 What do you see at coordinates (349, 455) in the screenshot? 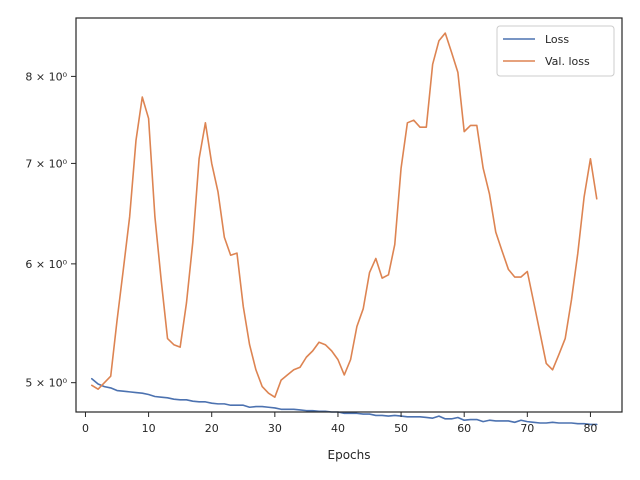
I see `x-axis-label: Epochs` at bounding box center [349, 455].